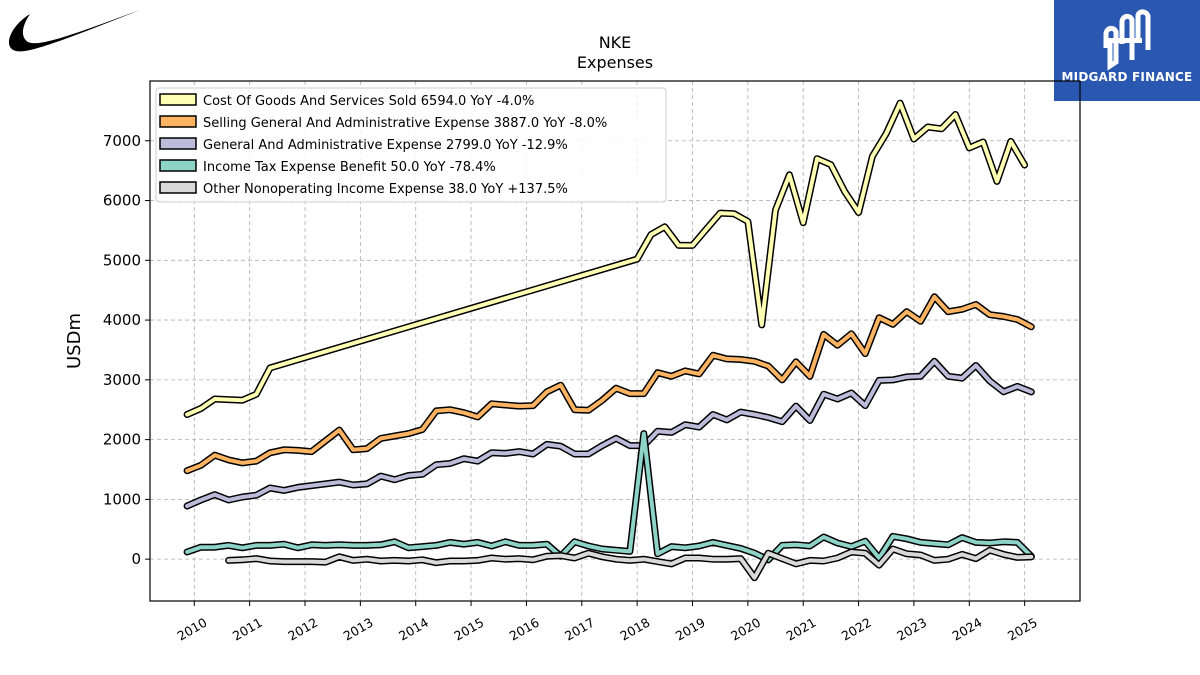 This screenshot has height=675, width=1200. I want to click on x-tick-label: 2022, so click(856, 629).